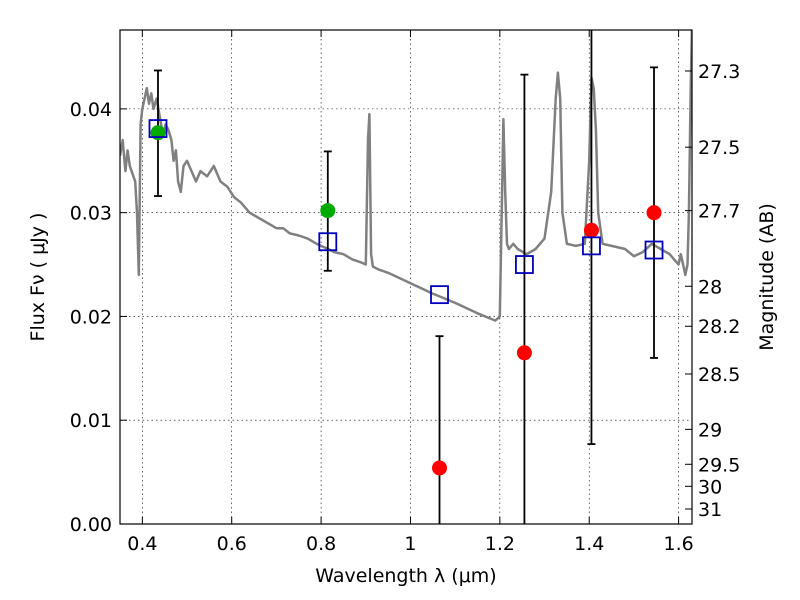 The image size is (800, 600). I want to click on magnitude-tick-label: 31, so click(710, 510).